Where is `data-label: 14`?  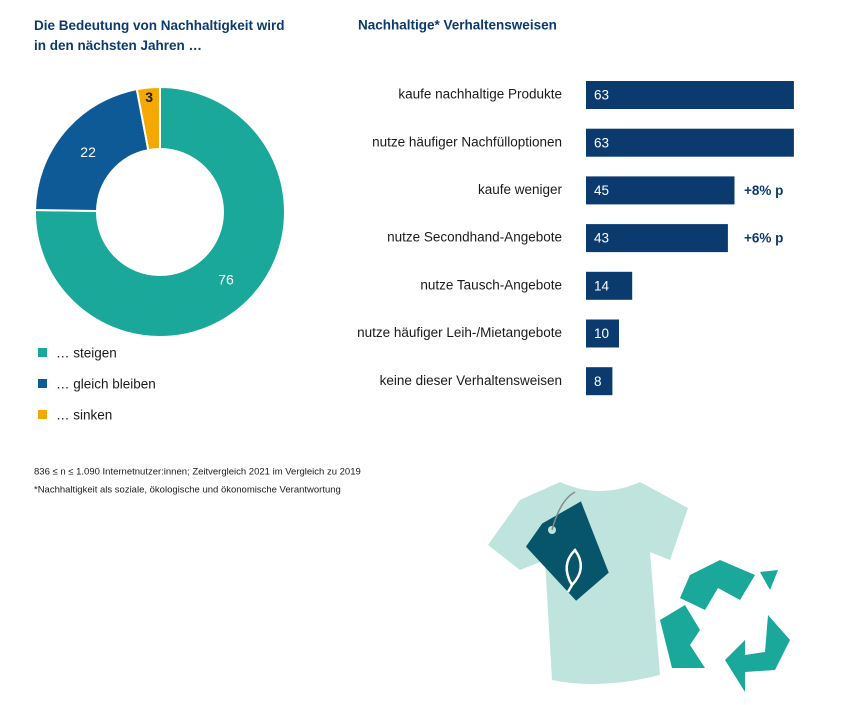
data-label: 14 is located at coordinates (602, 285).